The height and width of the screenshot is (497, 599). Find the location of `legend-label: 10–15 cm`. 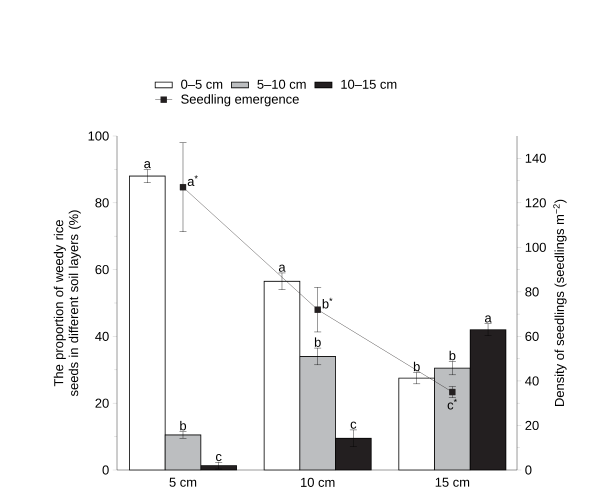

legend-label: 10–15 cm is located at coordinates (368, 84).